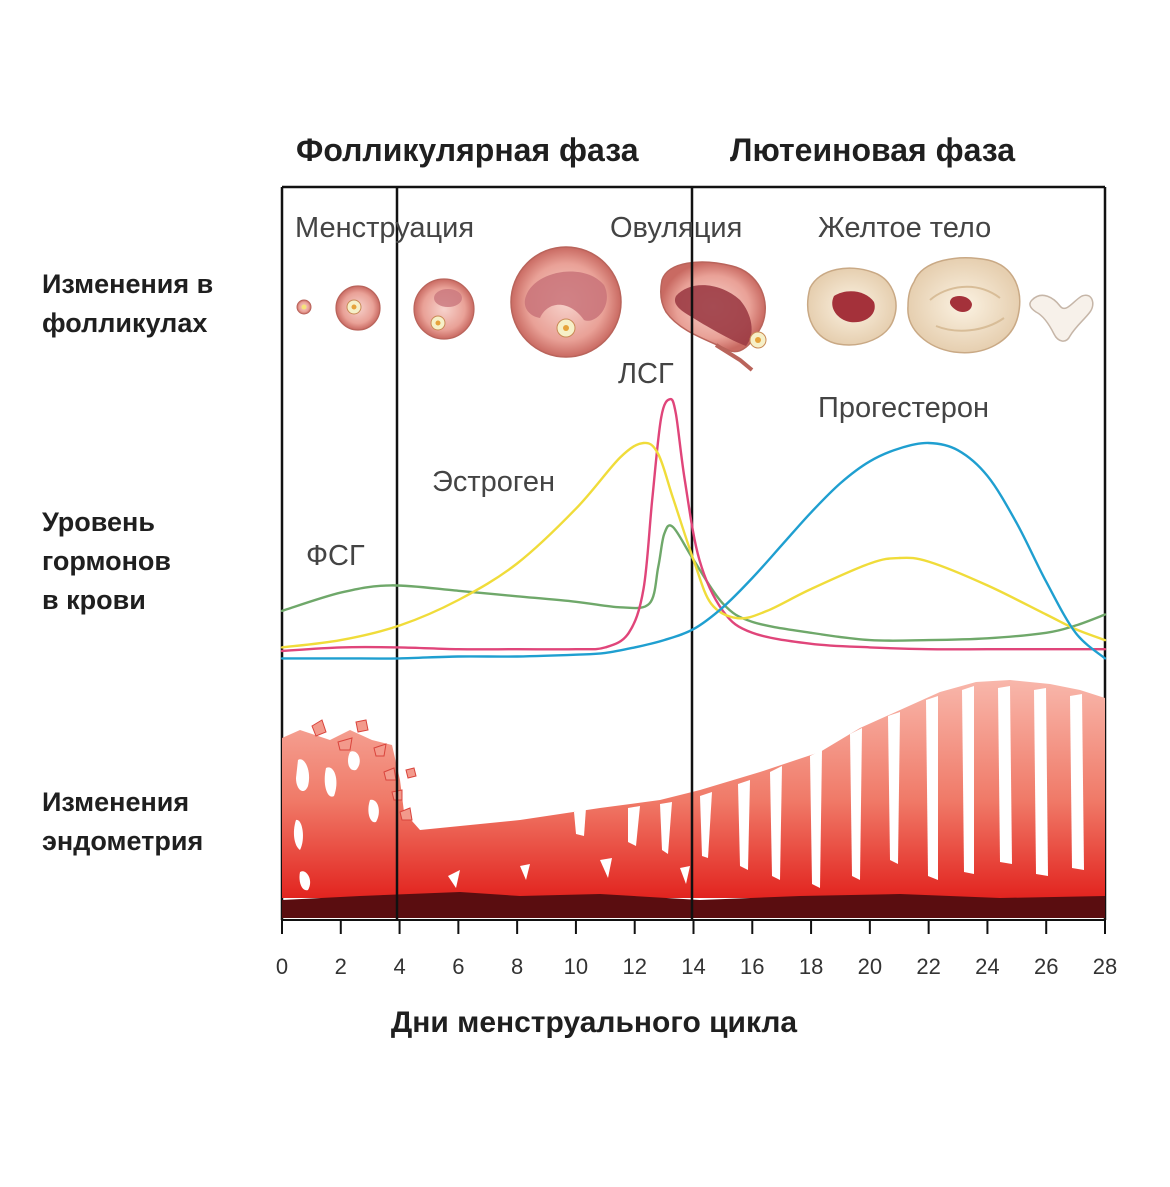 Image resolution: width=1170 pixels, height=1187 pixels. Describe the element at coordinates (493, 482) in the screenshot. I see `series-label-estrogen: Эстроген` at that location.